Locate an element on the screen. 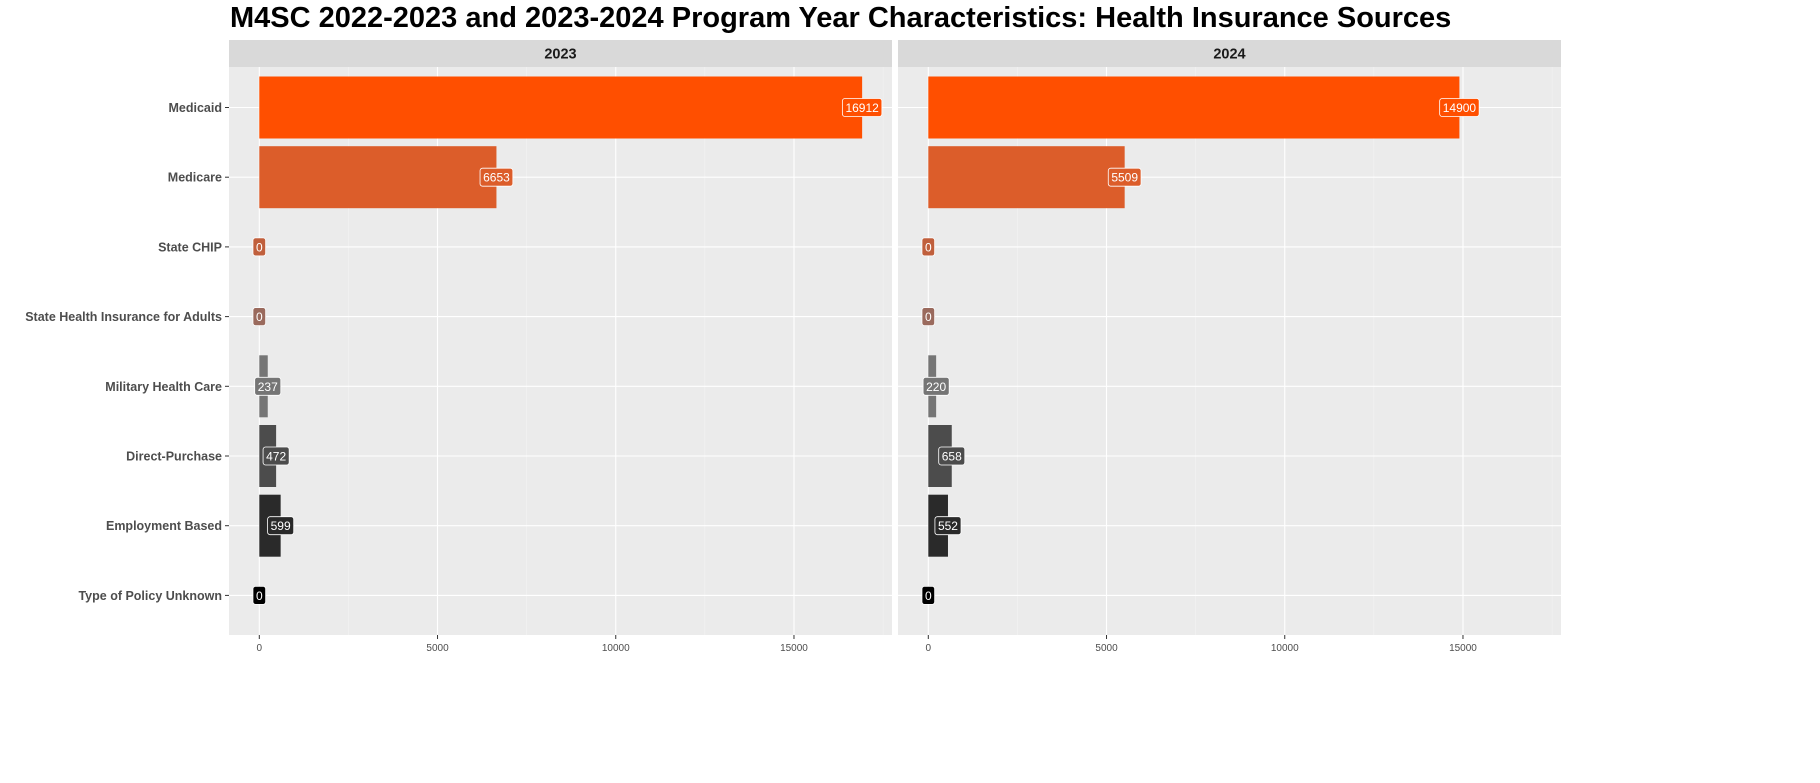 The width and height of the screenshot is (1820, 783). data-label: 658 is located at coordinates (952, 457).